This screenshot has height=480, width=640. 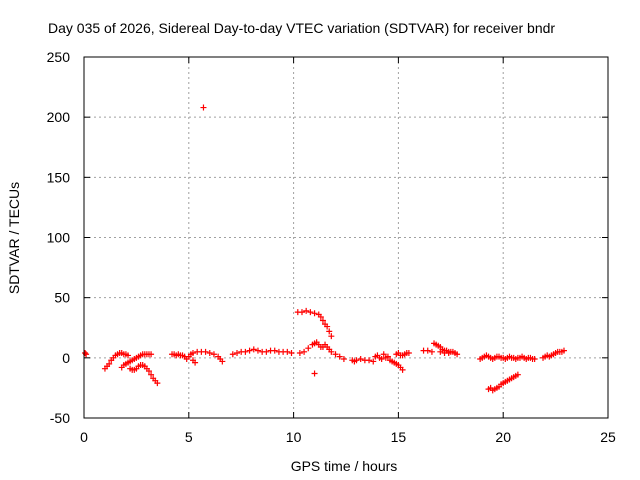 What do you see at coordinates (14, 238) in the screenshot?
I see `y-axis-label: SDTVAR / TECUs` at bounding box center [14, 238].